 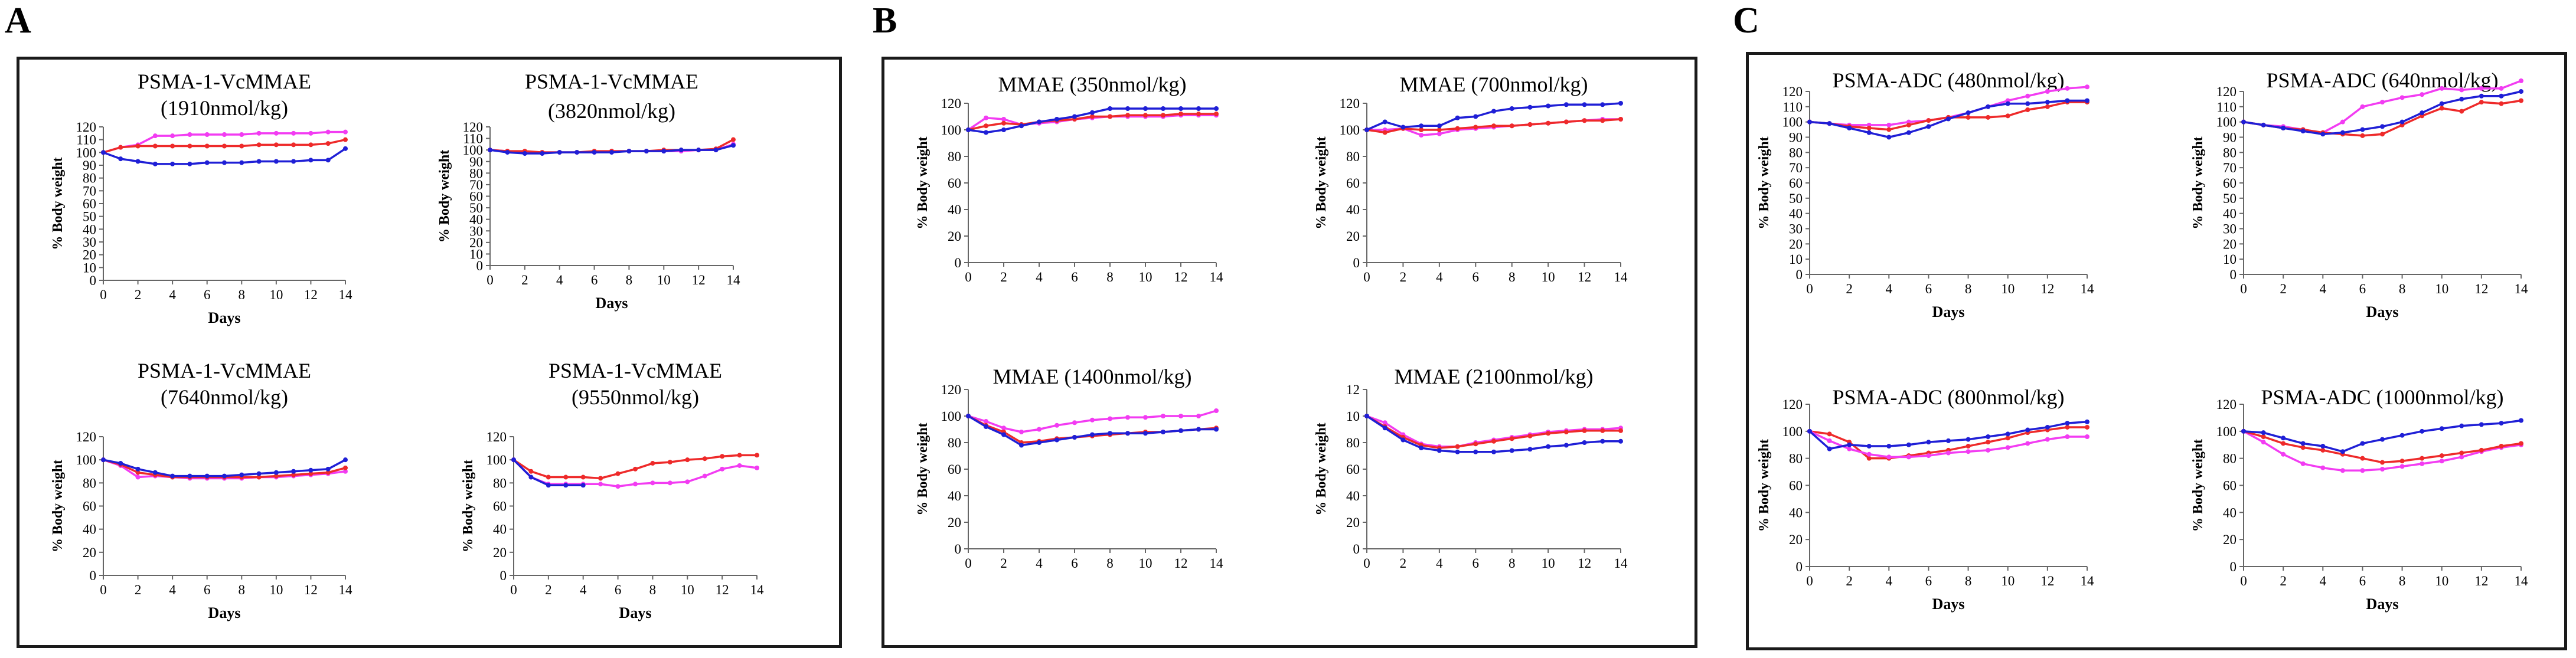 What do you see at coordinates (2382, 397) in the screenshot?
I see `chart-title: PSMA-ADC (1000nmol/kg)` at bounding box center [2382, 397].